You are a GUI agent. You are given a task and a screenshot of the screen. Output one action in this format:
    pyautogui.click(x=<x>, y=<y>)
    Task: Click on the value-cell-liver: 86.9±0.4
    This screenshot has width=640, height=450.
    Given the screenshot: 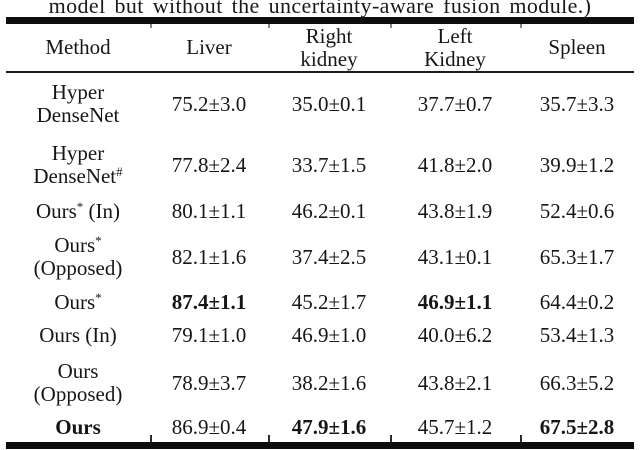 What is the action you would take?
    pyautogui.click(x=209, y=427)
    